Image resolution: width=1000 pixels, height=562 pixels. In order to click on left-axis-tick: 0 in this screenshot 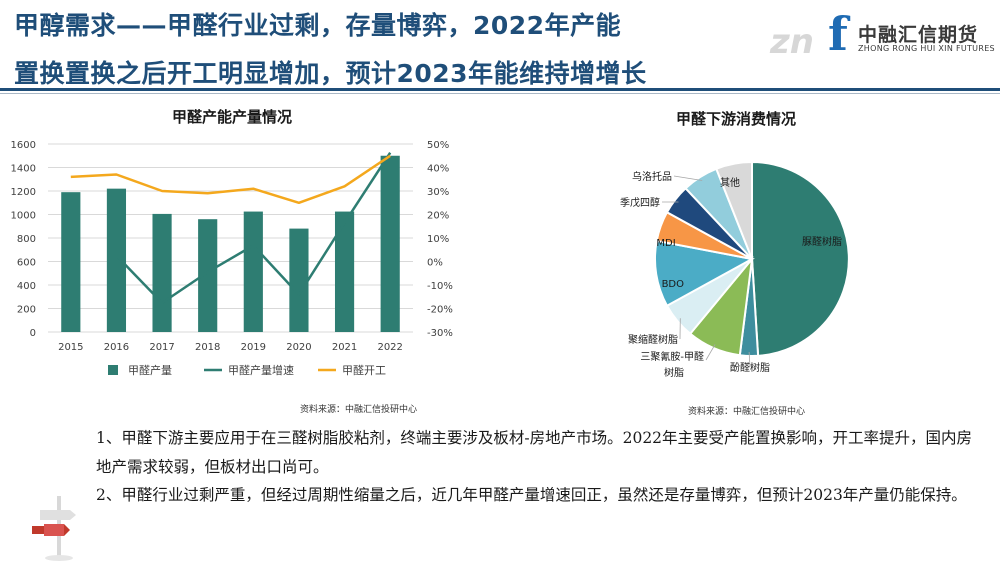, I will do `click(33, 333)`.